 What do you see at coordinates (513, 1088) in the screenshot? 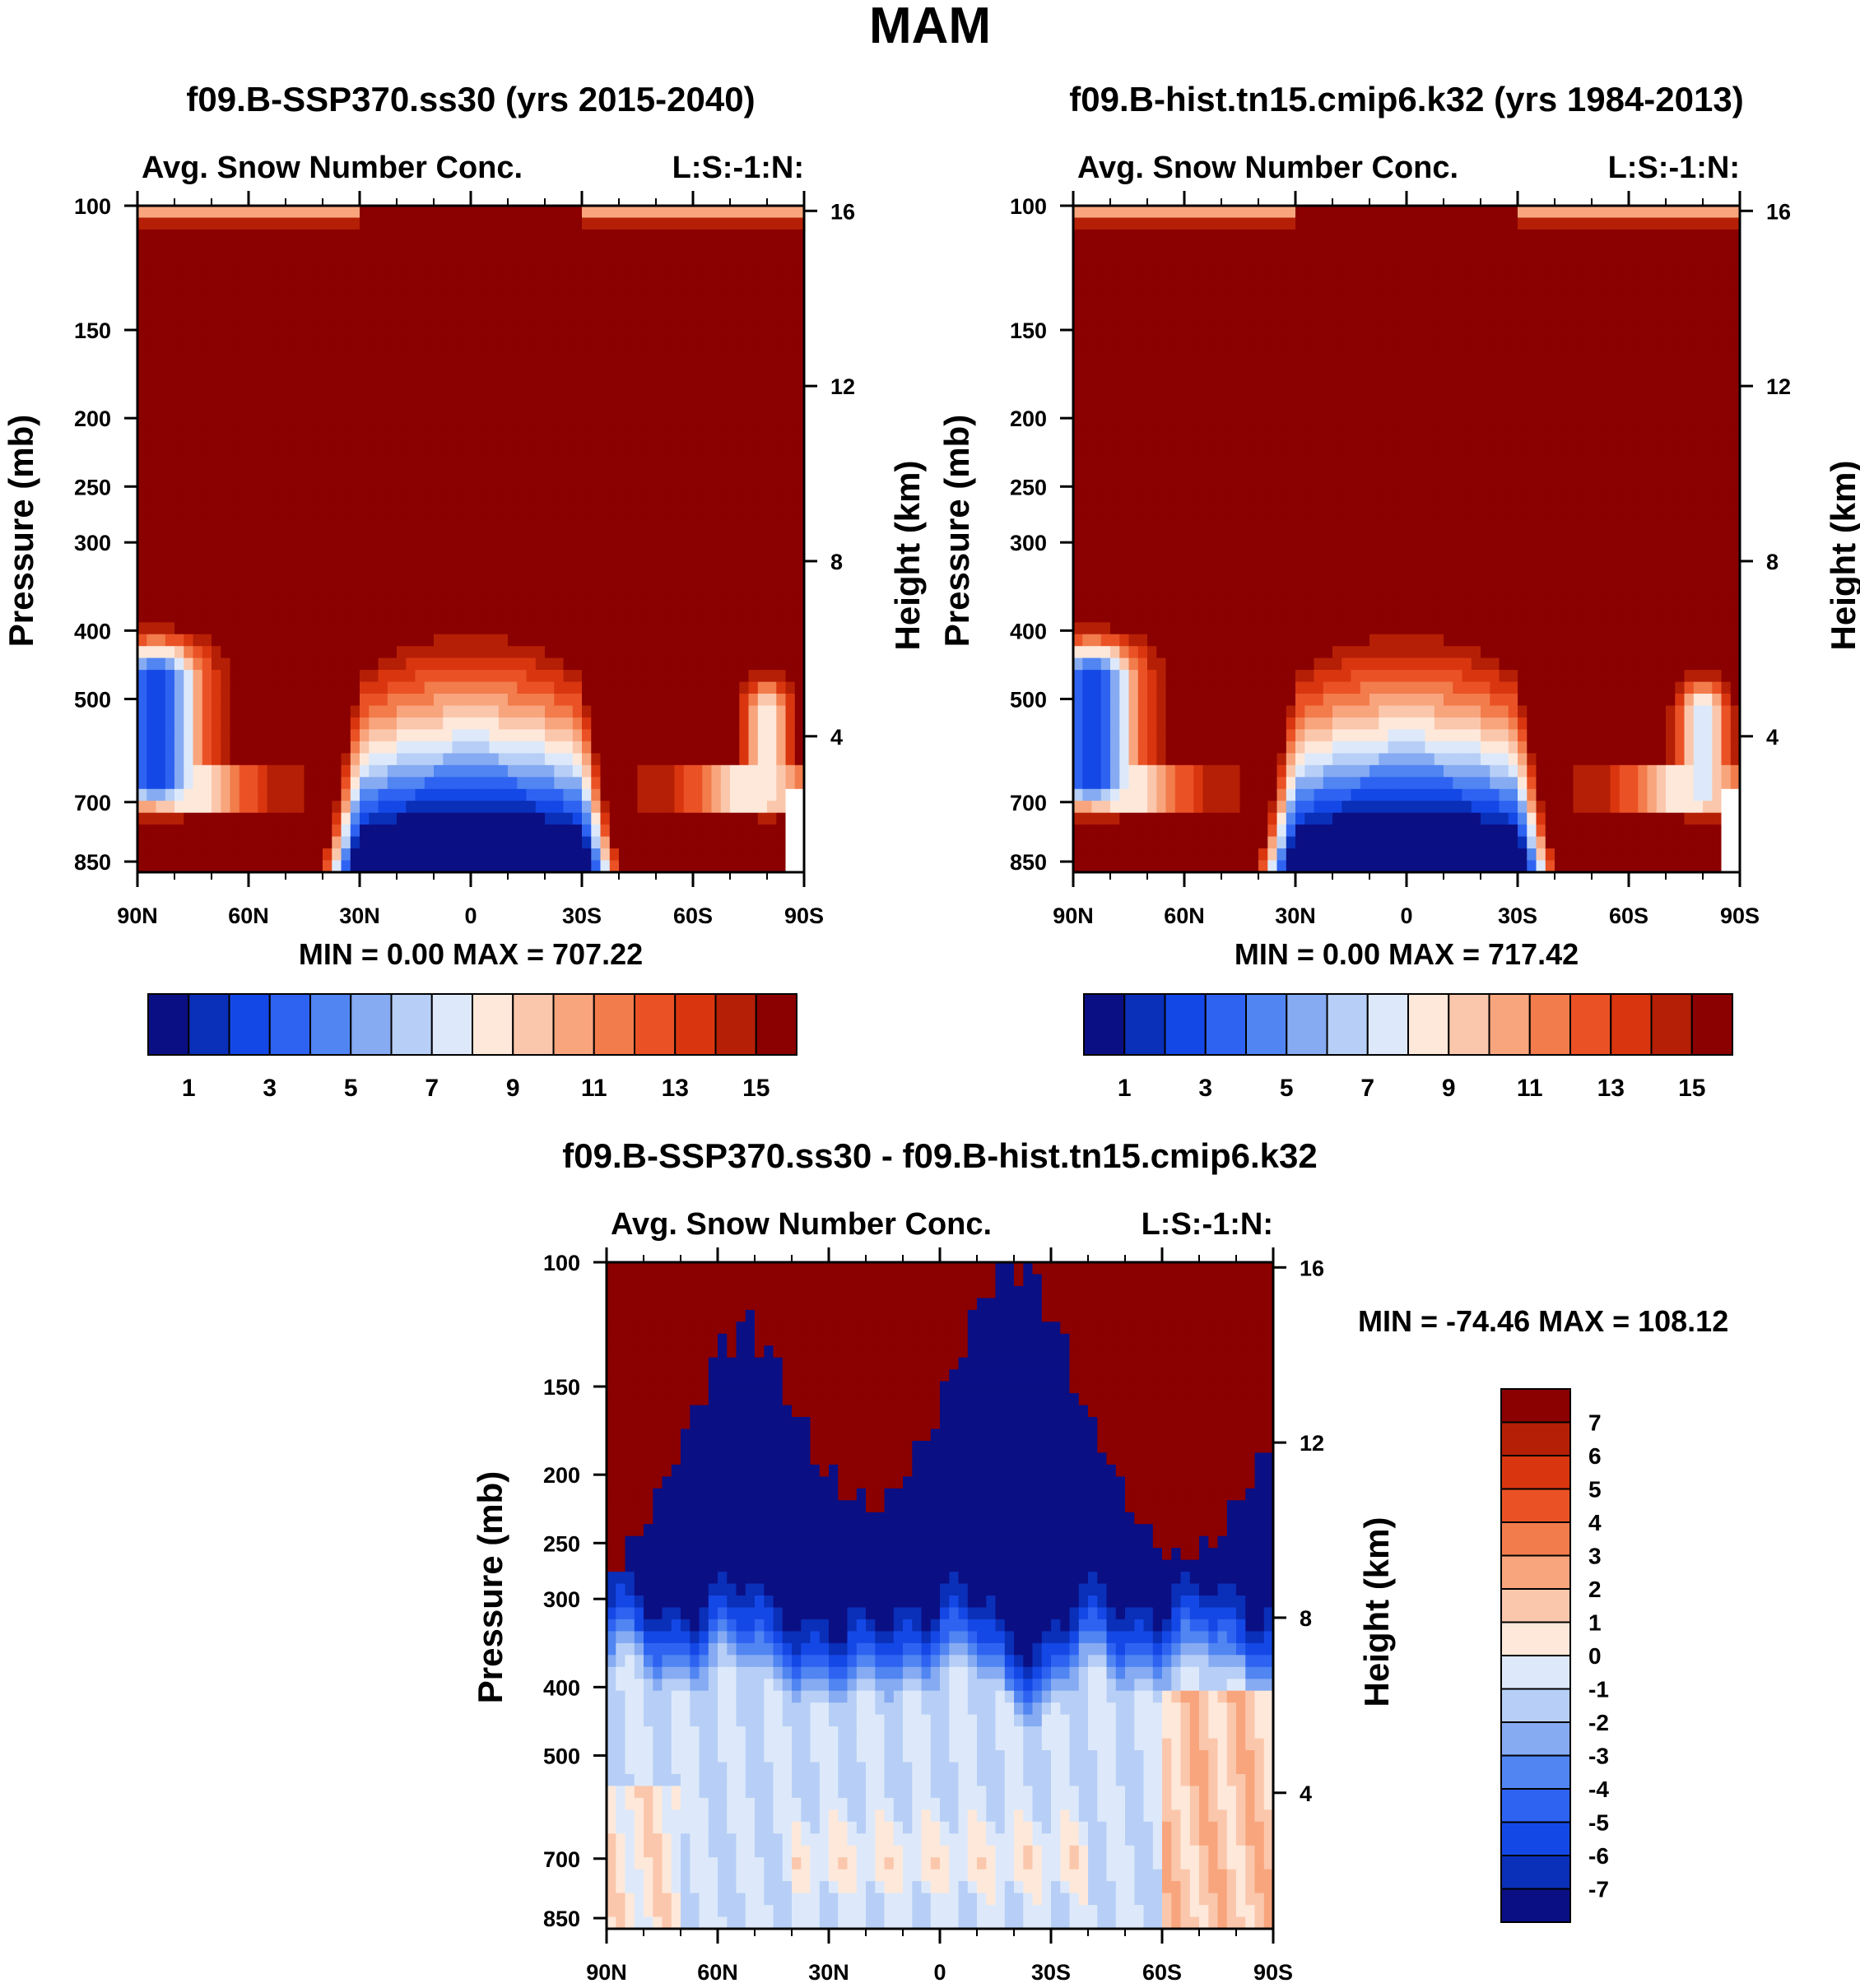
I see `colorbar-tick-label: 9` at bounding box center [513, 1088].